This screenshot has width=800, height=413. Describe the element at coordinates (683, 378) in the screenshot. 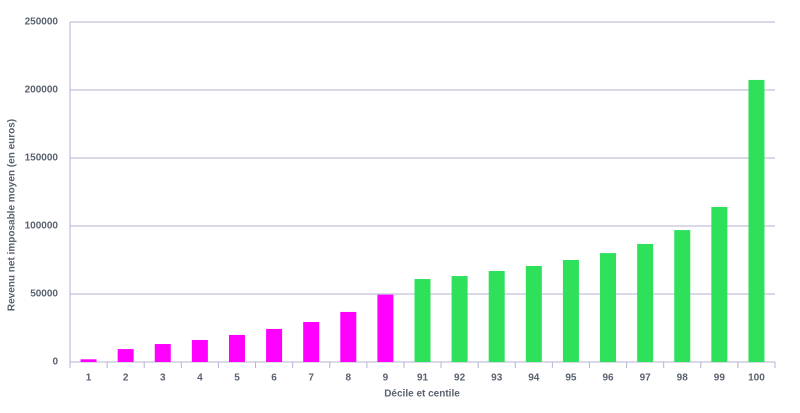

I see `x-tick-label: 98` at that location.